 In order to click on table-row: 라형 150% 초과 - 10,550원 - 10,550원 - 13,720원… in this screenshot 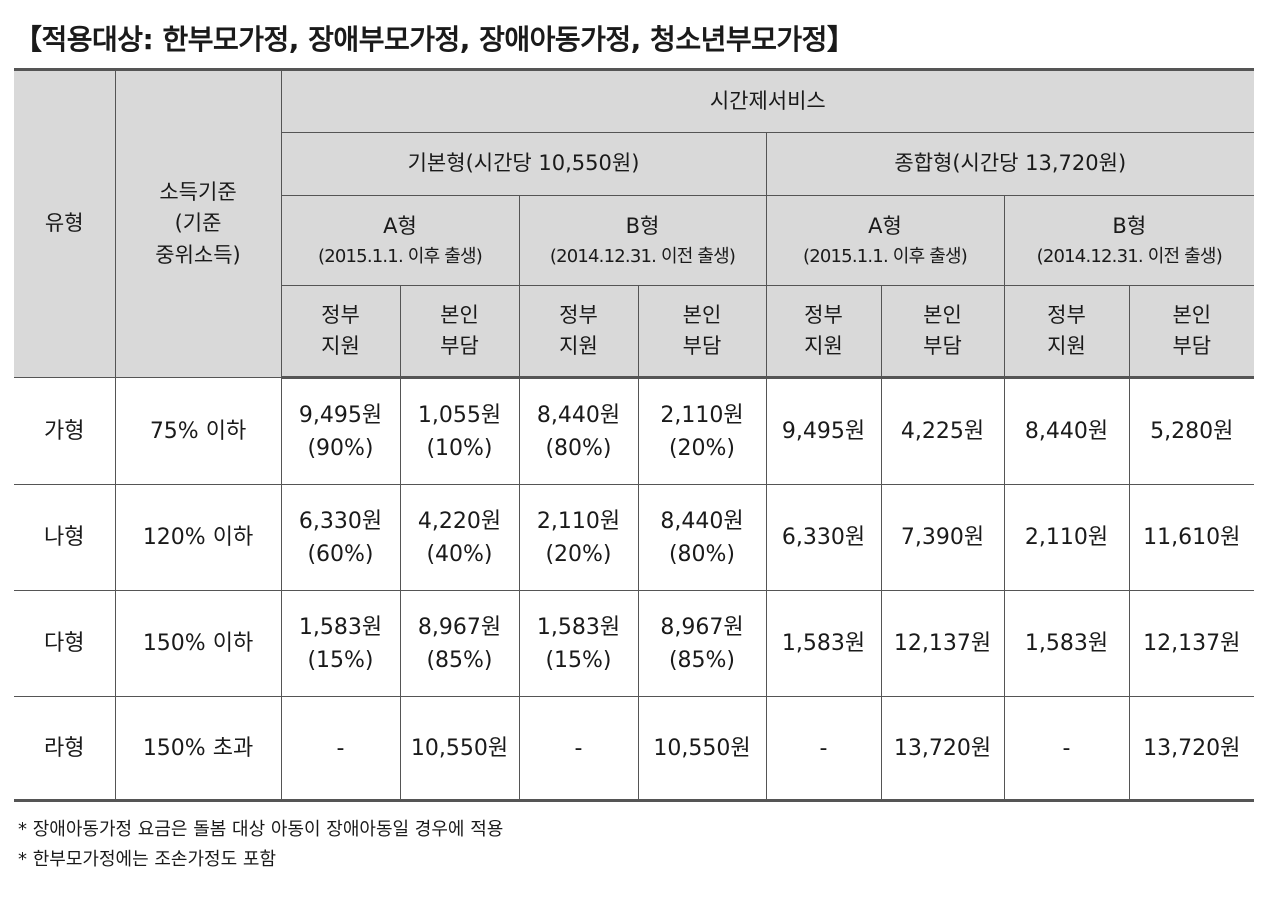, I will do `click(634, 749)`.